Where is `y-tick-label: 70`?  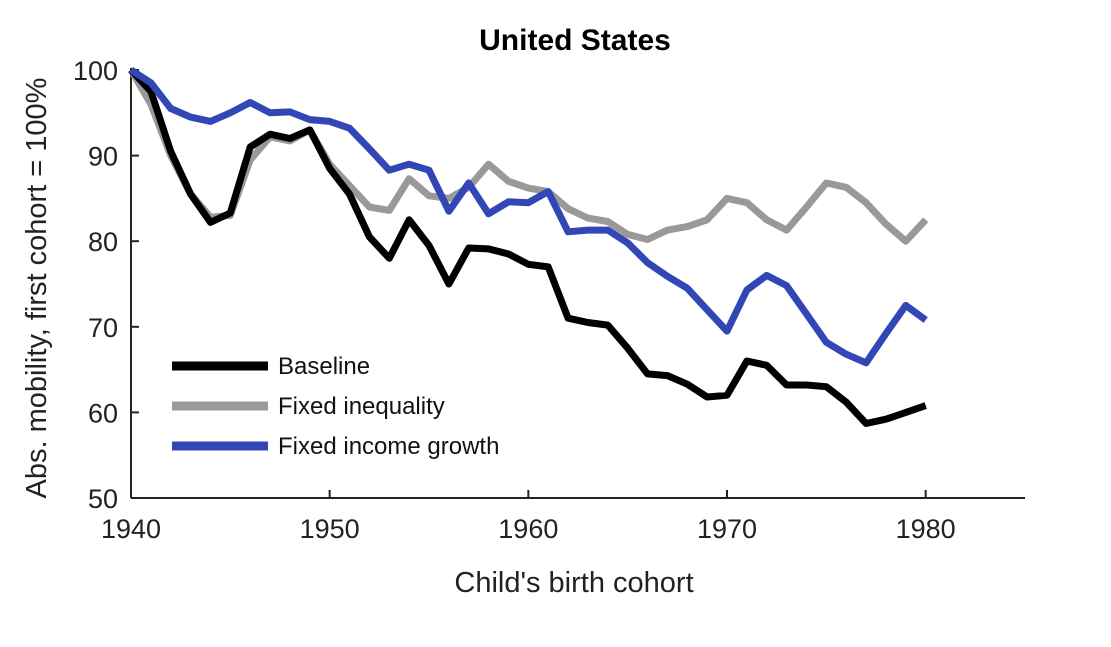 y-tick-label: 70 is located at coordinates (103, 328).